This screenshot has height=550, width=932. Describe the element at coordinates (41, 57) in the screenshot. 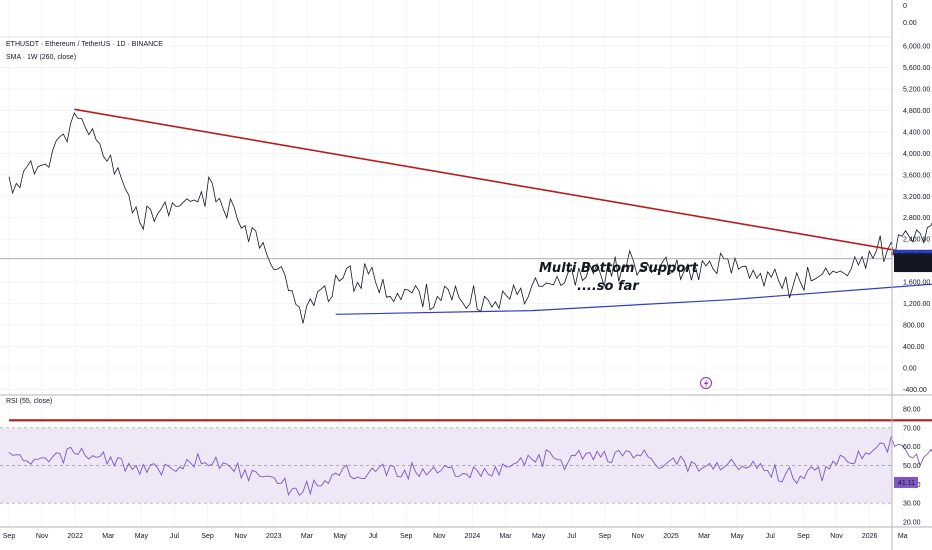

I see `indicator-legend: SMA · 1W (260, close)` at that location.